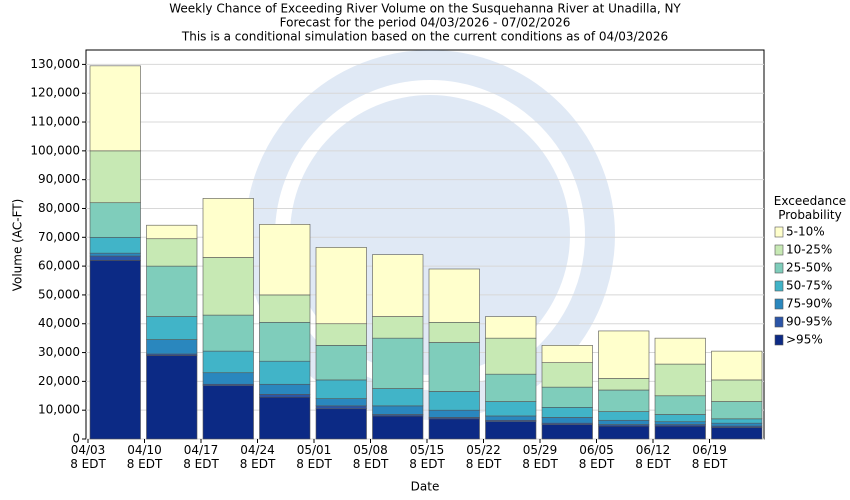  I want to click on legend-label: 50-75%, so click(809, 286).